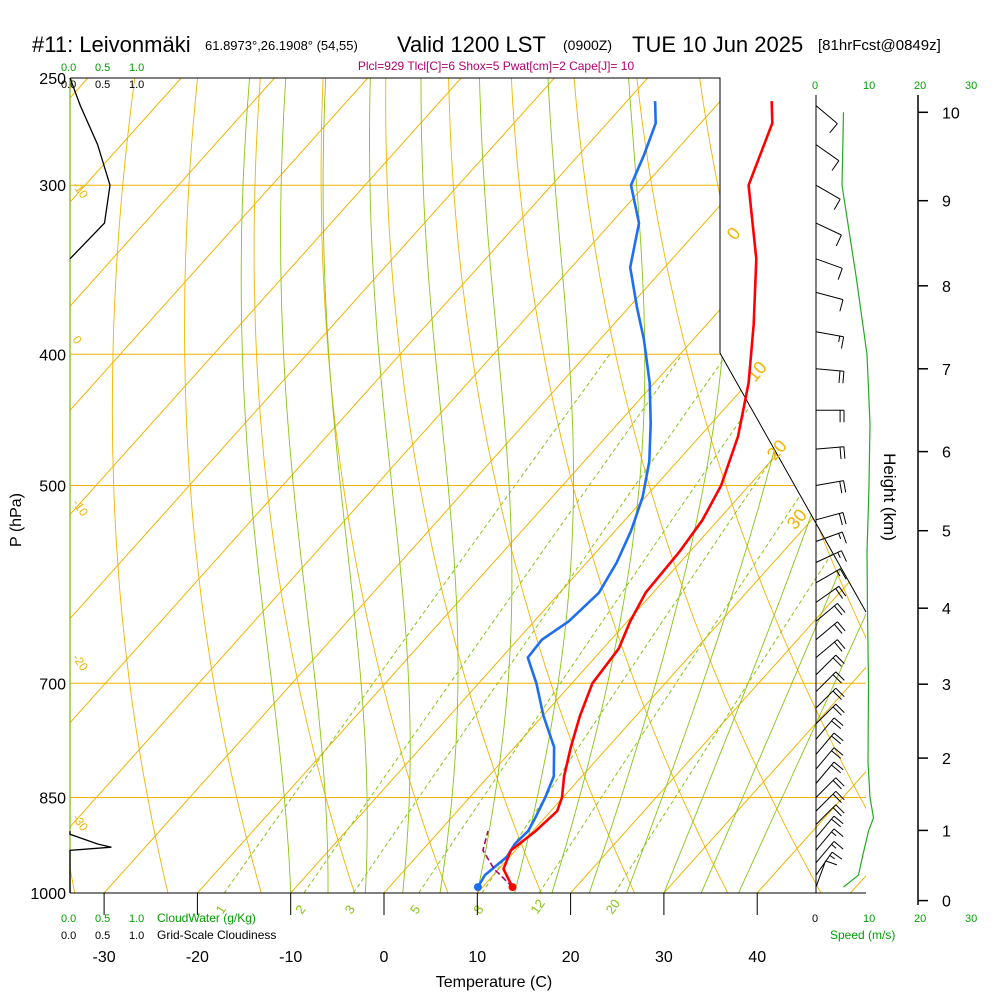 The height and width of the screenshot is (1005, 1000). Describe the element at coordinates (52, 355) in the screenshot. I see `pressure-tick-label: 400` at that location.